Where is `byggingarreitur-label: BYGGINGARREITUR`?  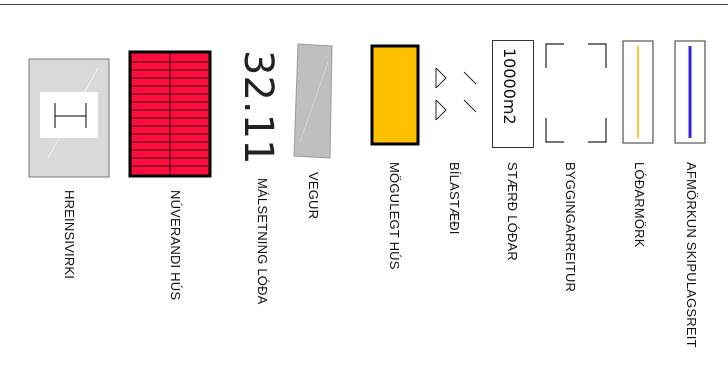
byggingarreitur-label: BYGGINGARREITUR is located at coordinates (570, 227).